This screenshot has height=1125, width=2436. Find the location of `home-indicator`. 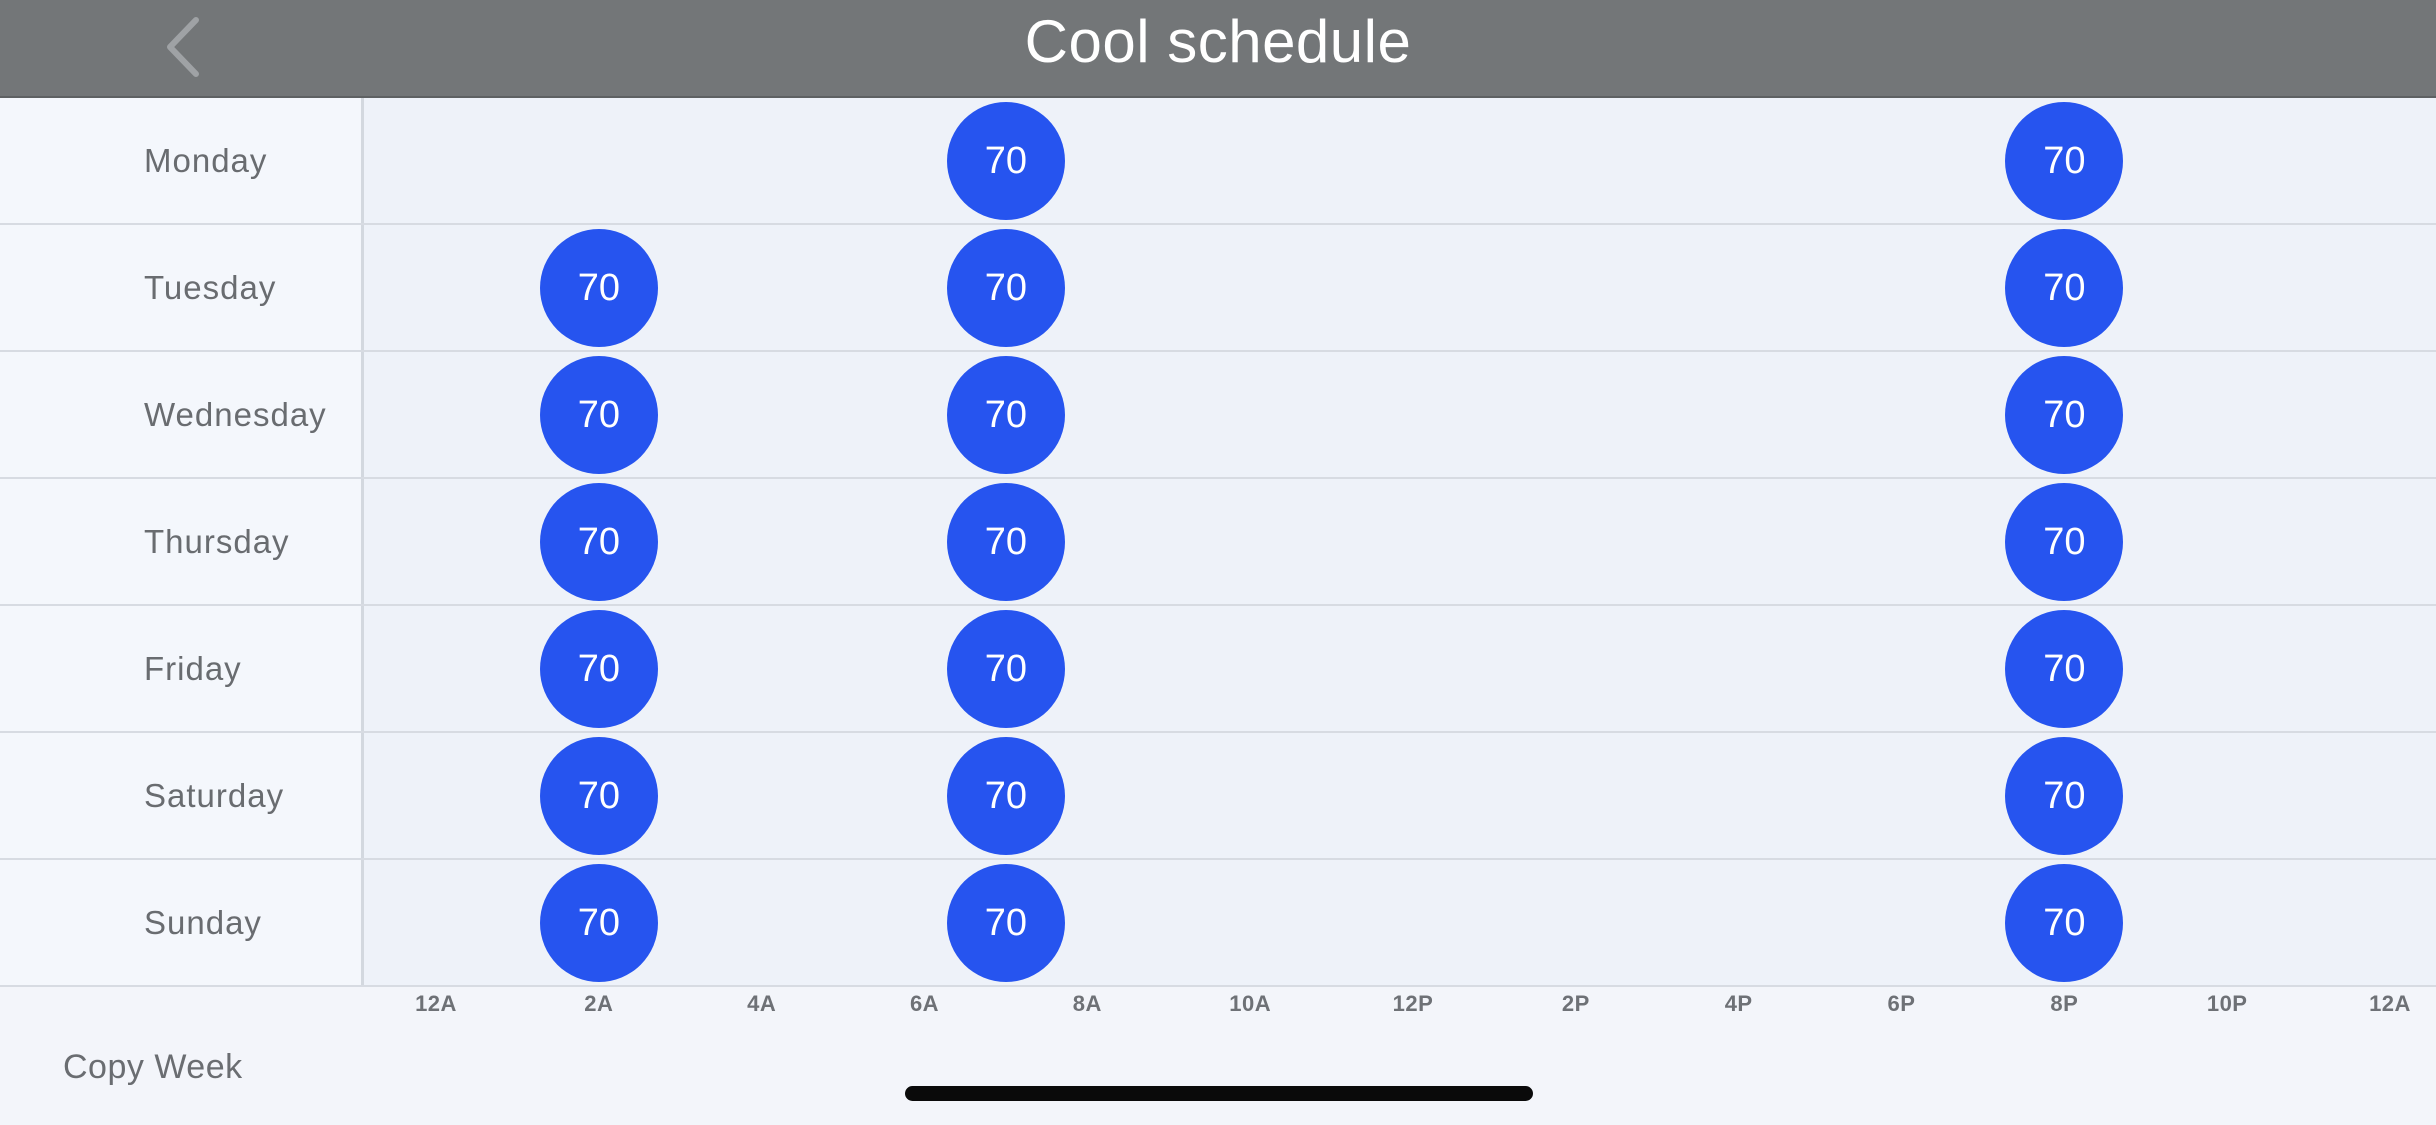

home-indicator is located at coordinates (1219, 1093).